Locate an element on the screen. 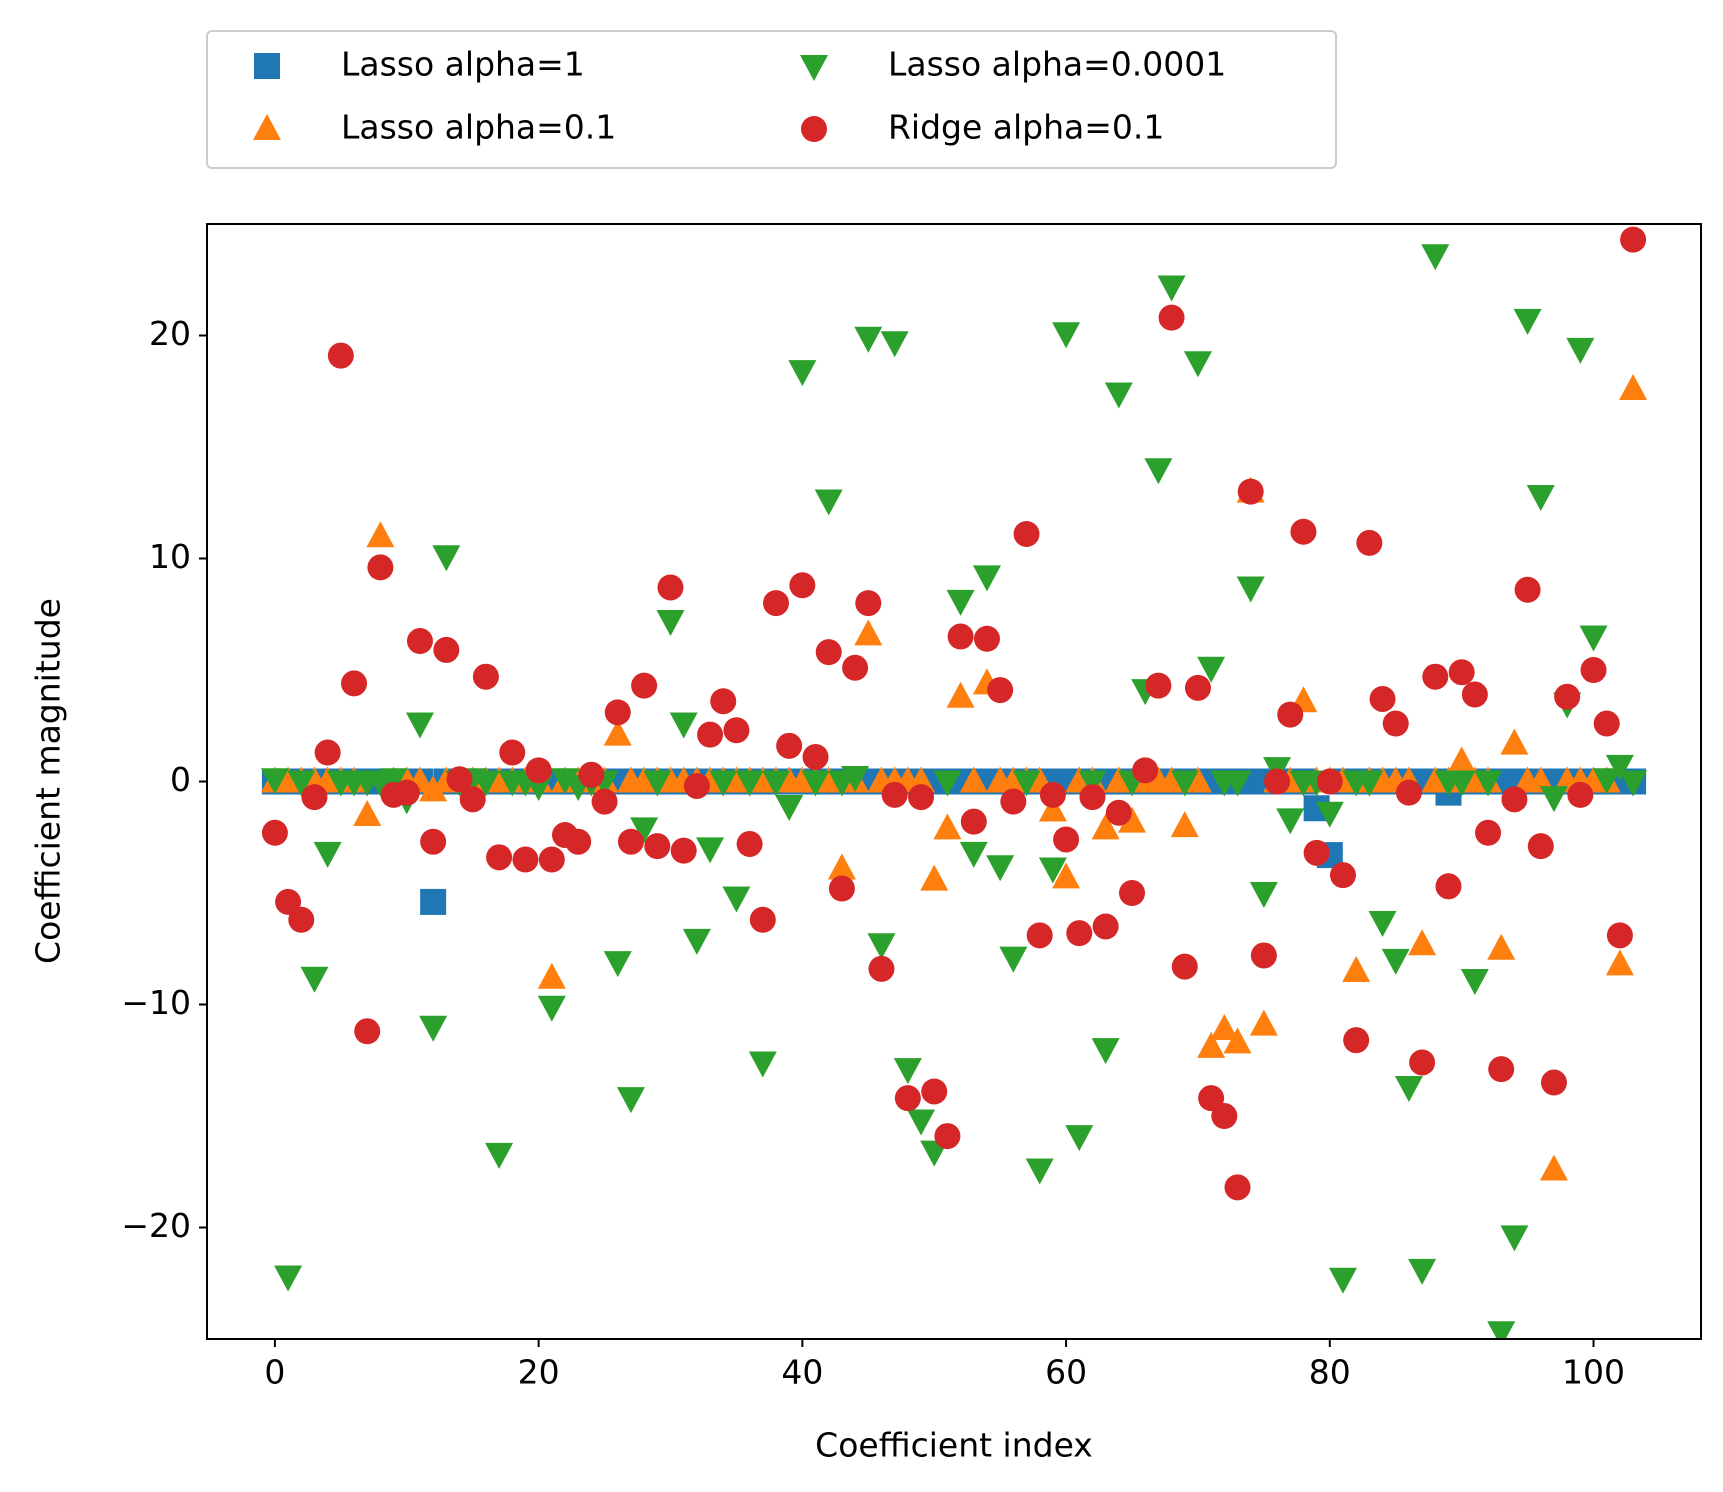 This screenshot has height=1492, width=1723. x-tick-label: 0 is located at coordinates (274, 1372).